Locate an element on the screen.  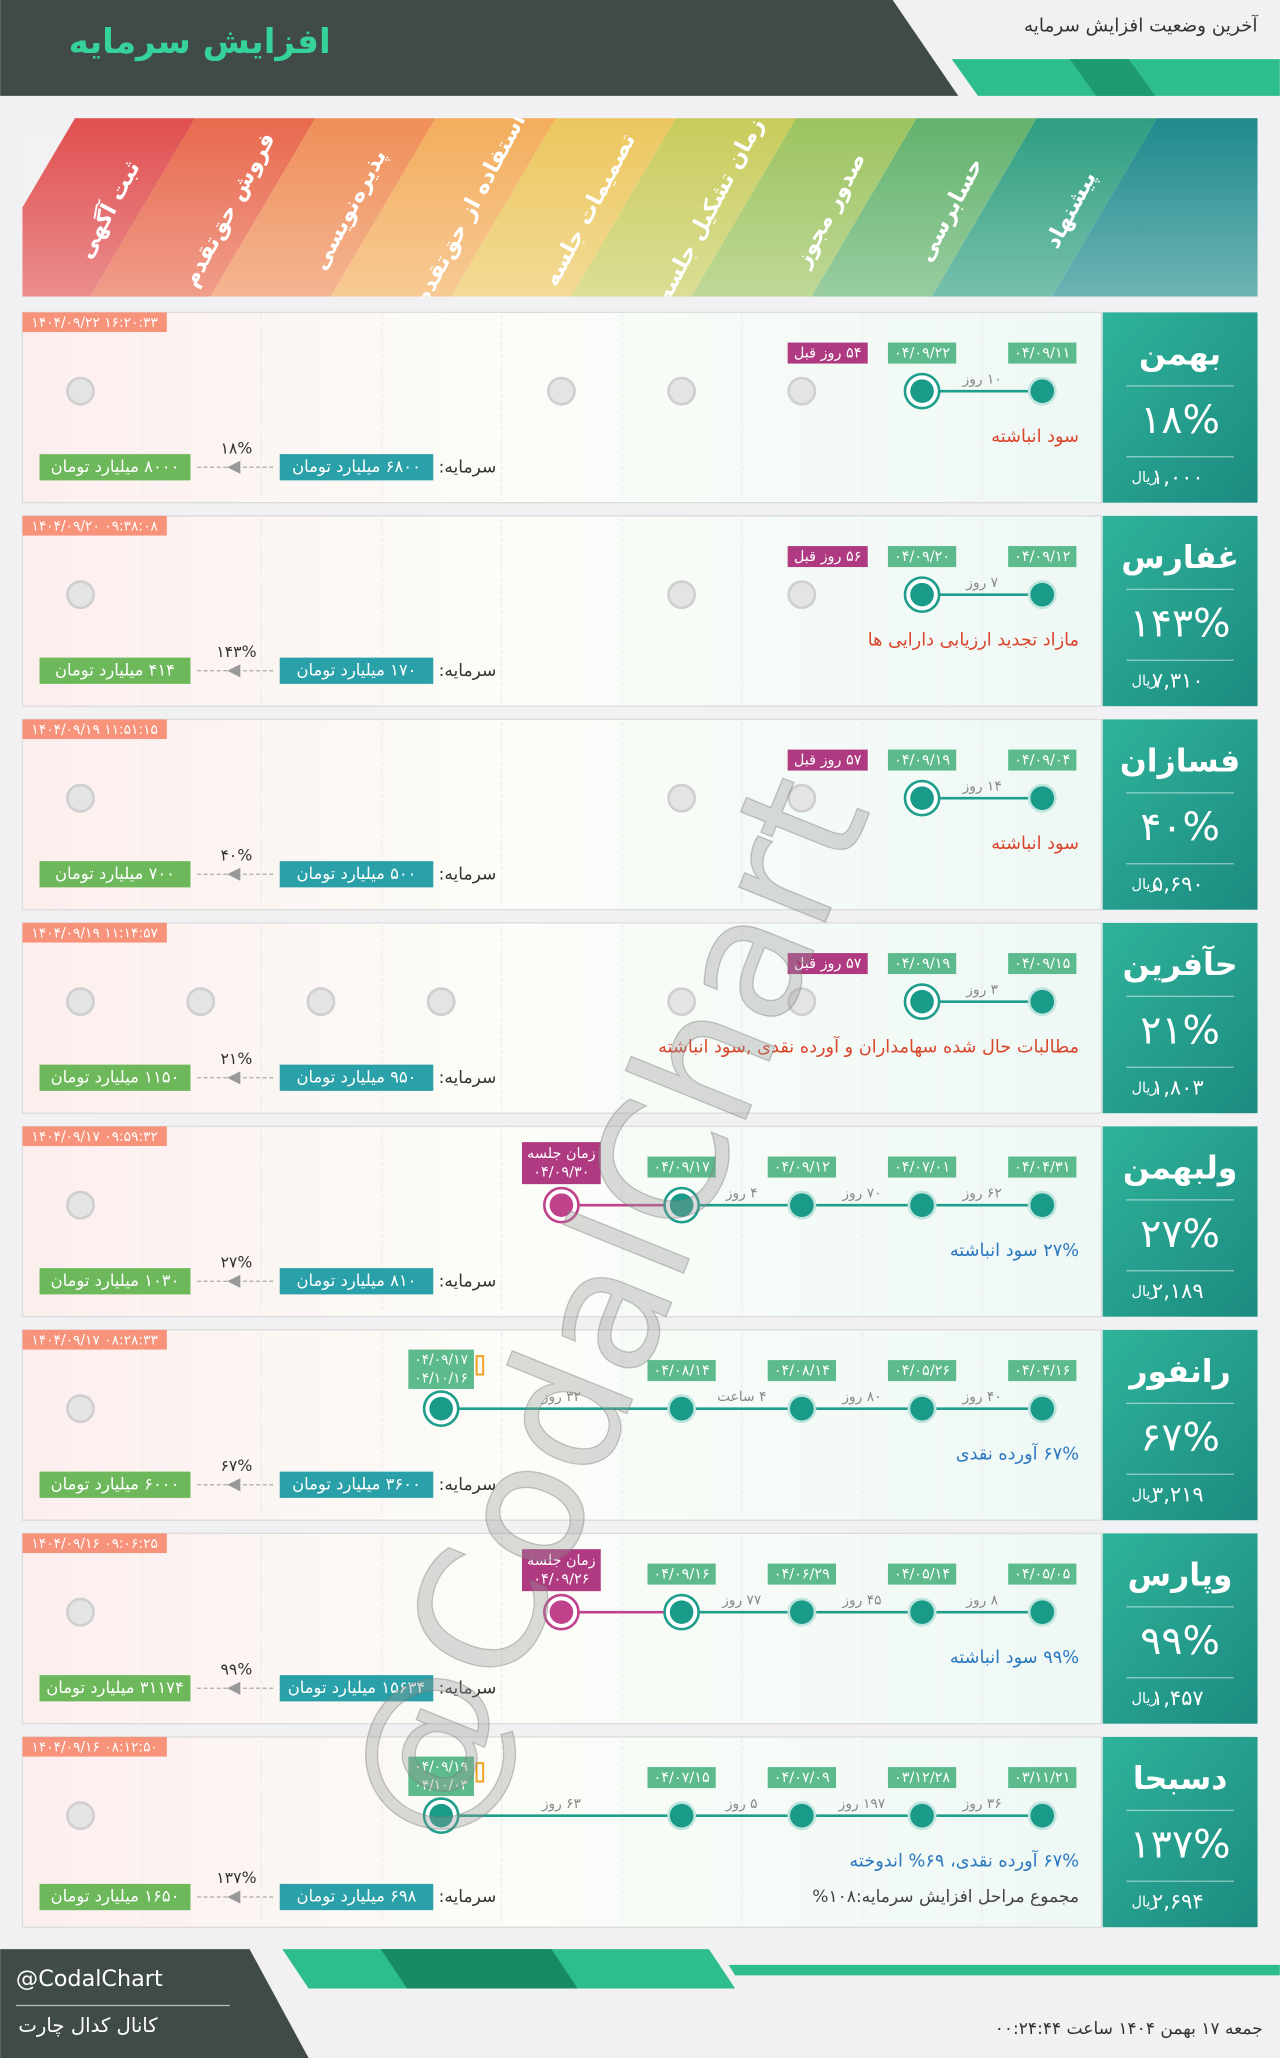
gap-label: ۴ روز is located at coordinates (741, 1193).